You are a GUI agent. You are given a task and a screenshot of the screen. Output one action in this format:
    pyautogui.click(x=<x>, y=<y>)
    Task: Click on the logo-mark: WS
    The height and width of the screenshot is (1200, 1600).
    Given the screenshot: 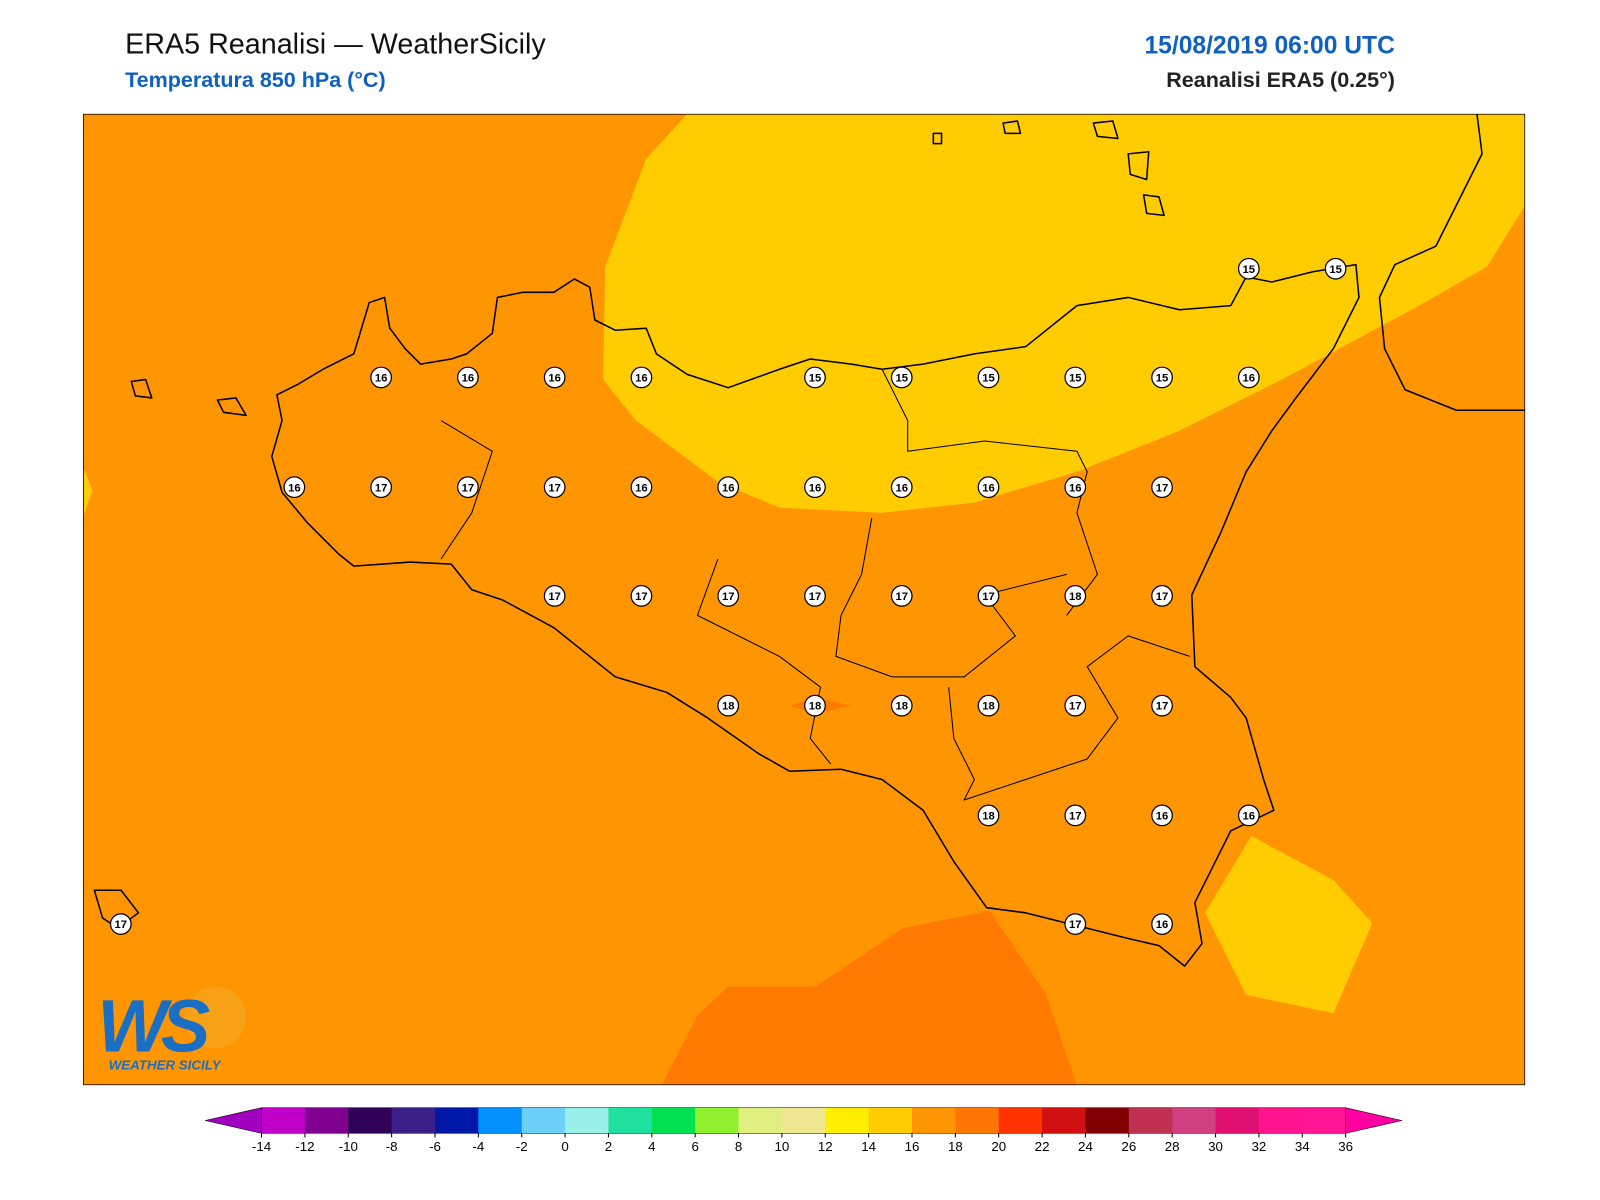 What is the action you would take?
    pyautogui.click(x=153, y=1025)
    